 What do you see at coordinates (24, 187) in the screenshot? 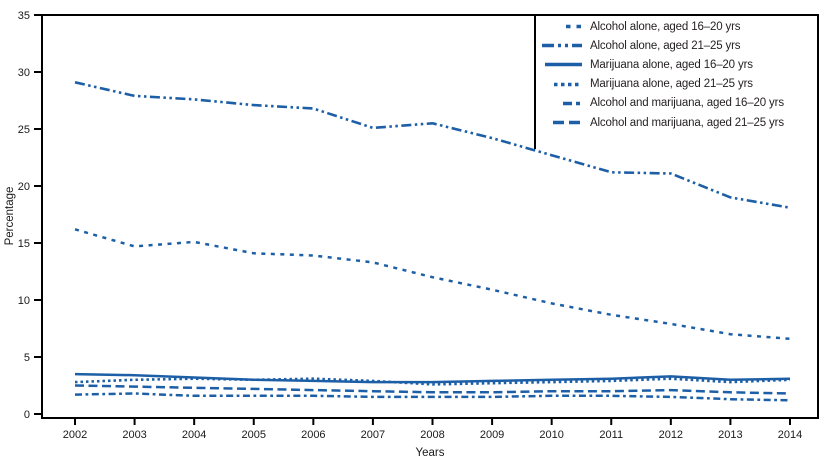
I see `y-tick-label: 20` at bounding box center [24, 187].